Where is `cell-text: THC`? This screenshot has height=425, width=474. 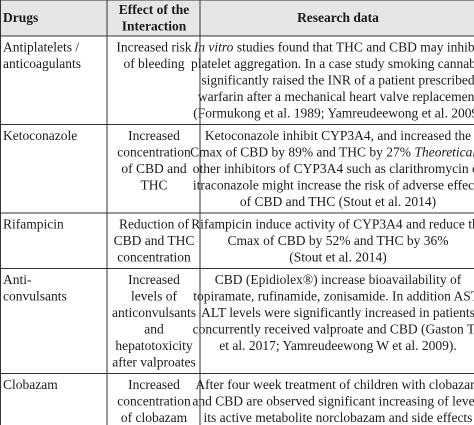 cell-text: THC is located at coordinates (154, 184).